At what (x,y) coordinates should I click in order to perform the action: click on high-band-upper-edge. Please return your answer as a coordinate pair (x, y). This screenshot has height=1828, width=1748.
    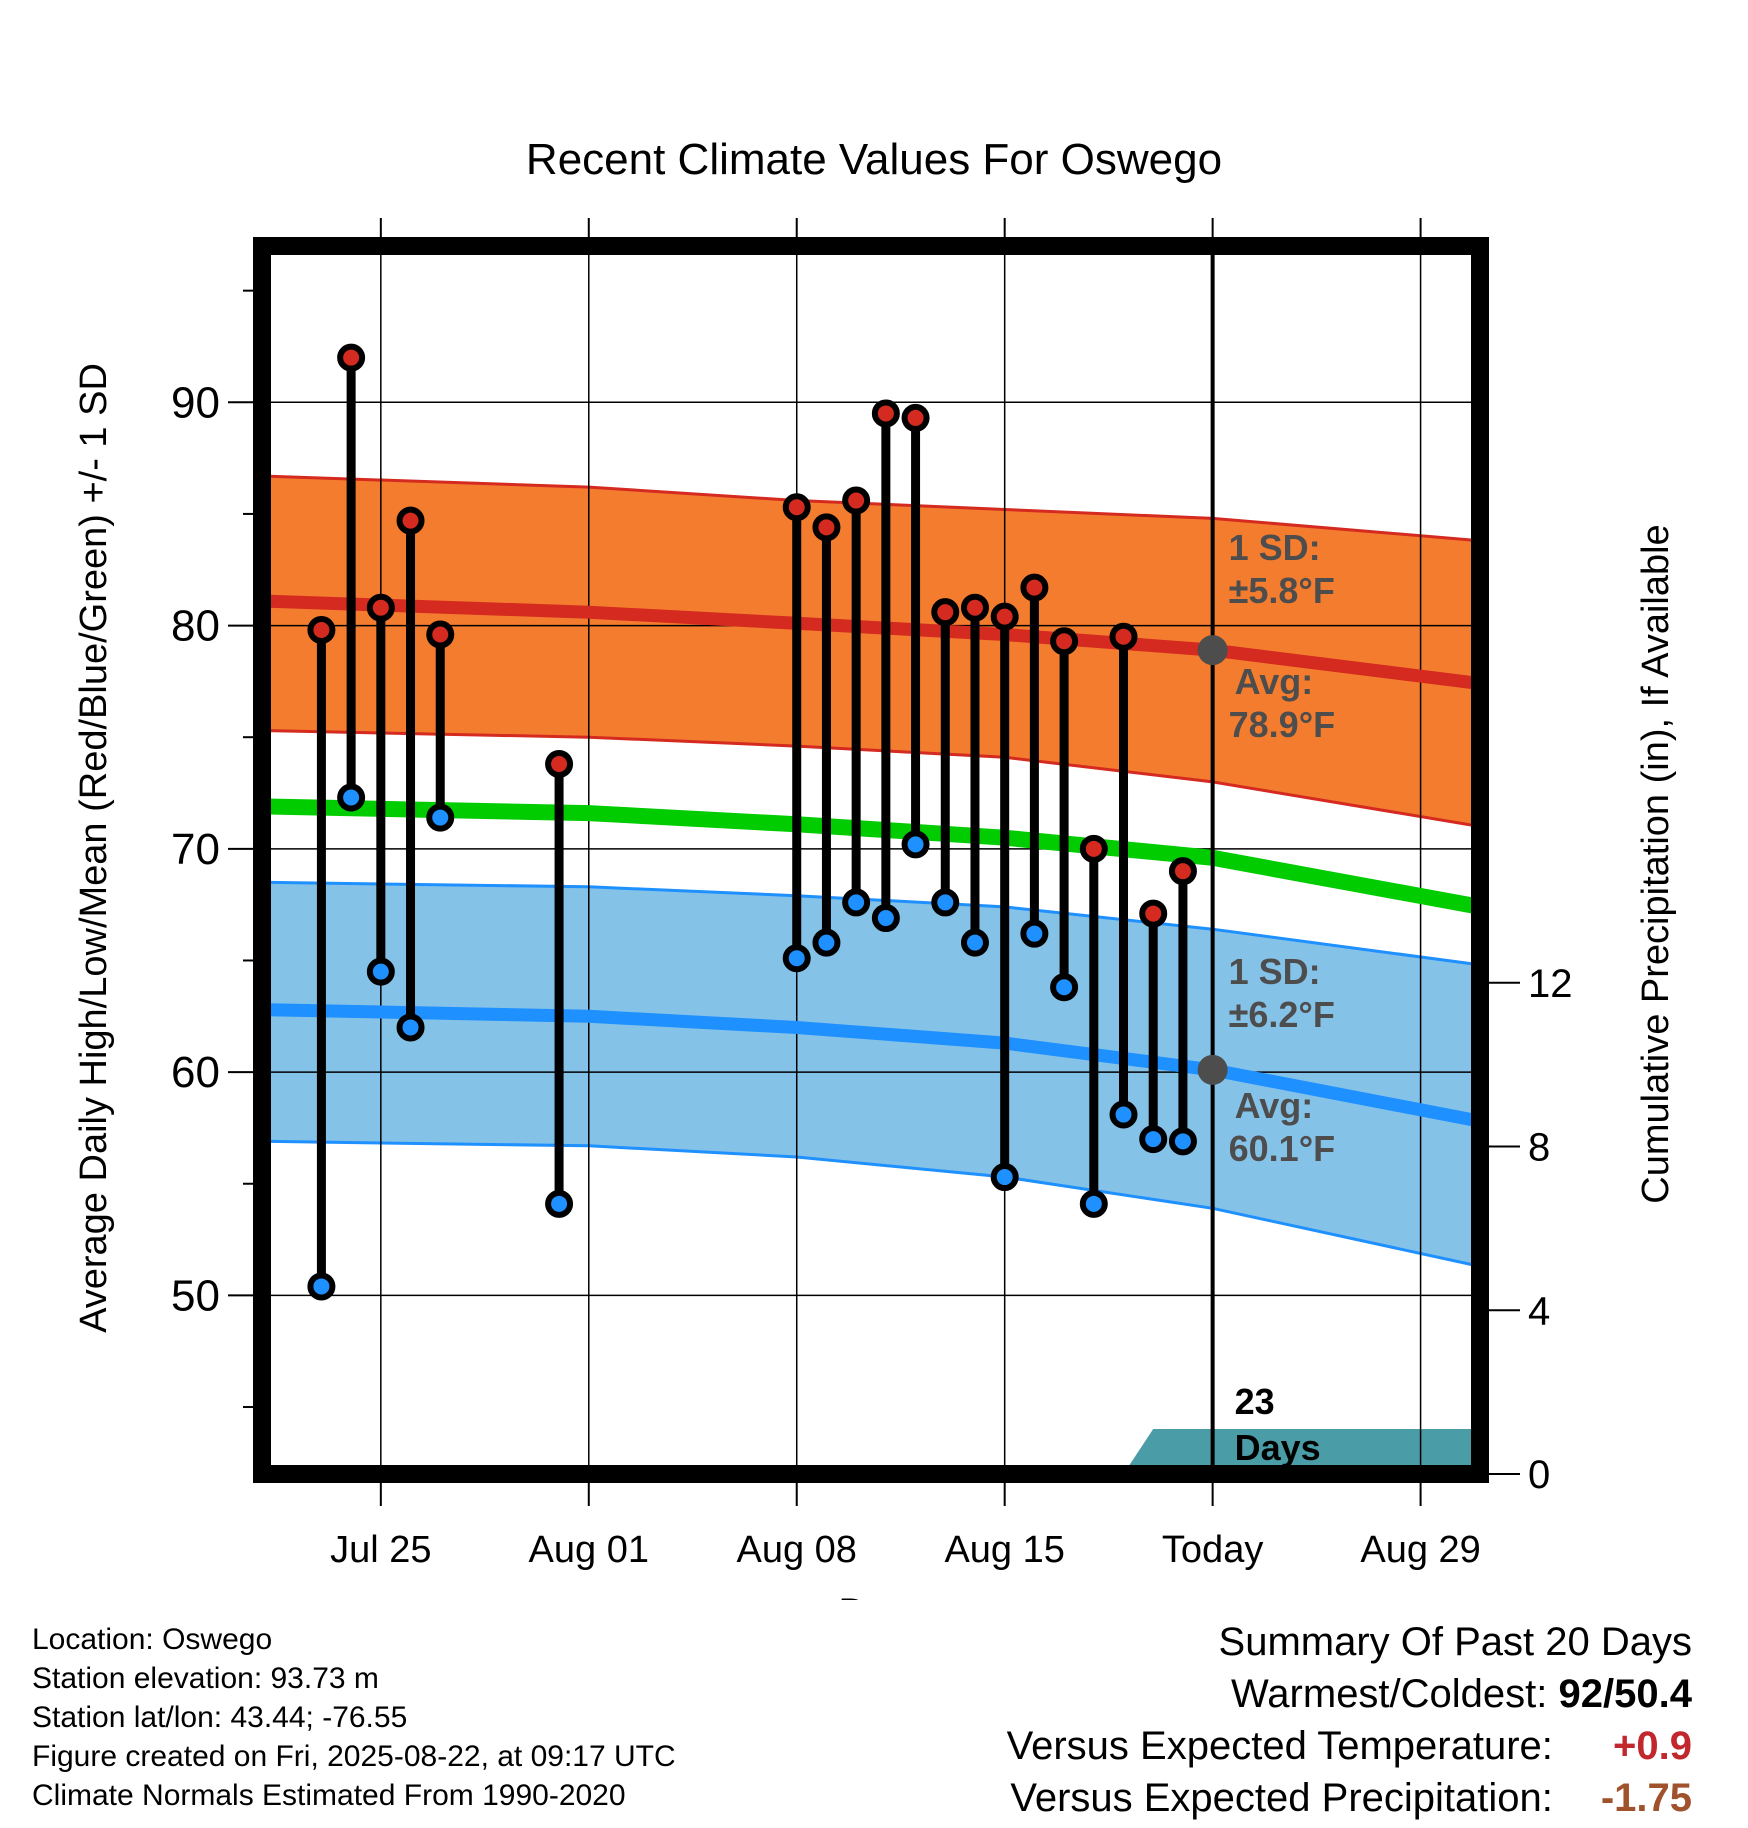
    Looking at the image, I should click on (871, 508).